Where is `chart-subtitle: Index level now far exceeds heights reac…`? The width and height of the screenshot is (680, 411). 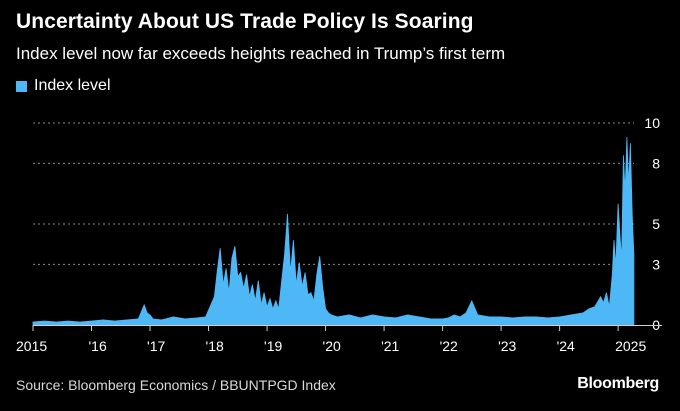
chart-subtitle: Index level now far exceeds heights reac… is located at coordinates (261, 53).